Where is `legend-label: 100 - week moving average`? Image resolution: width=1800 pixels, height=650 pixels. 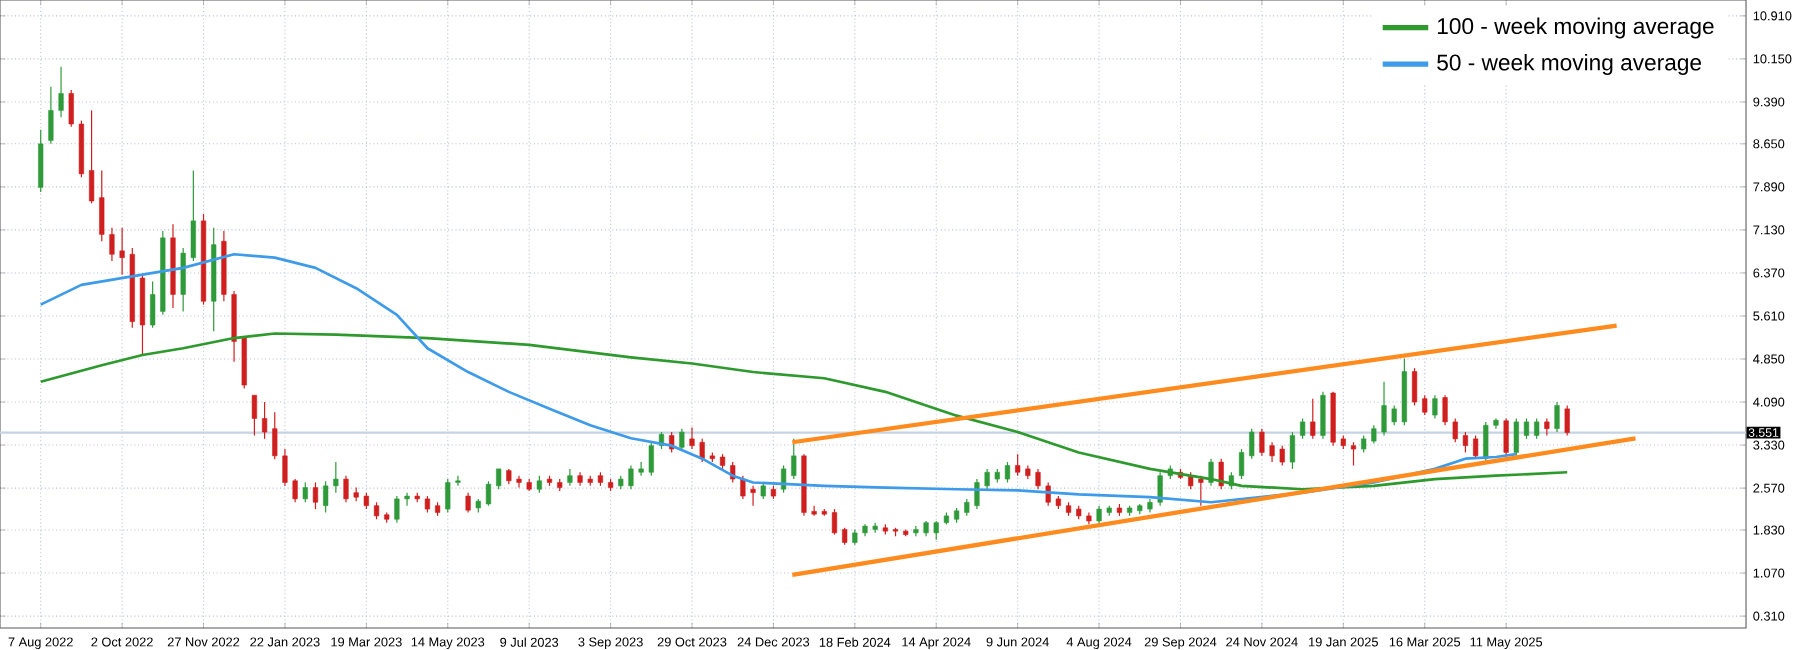 legend-label: 100 - week moving average is located at coordinates (1575, 28).